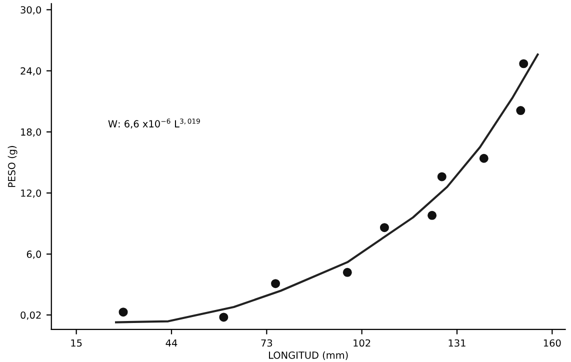 This screenshot has height=362, width=571. I want to click on y-tick-label: 6,0, so click(34, 254).